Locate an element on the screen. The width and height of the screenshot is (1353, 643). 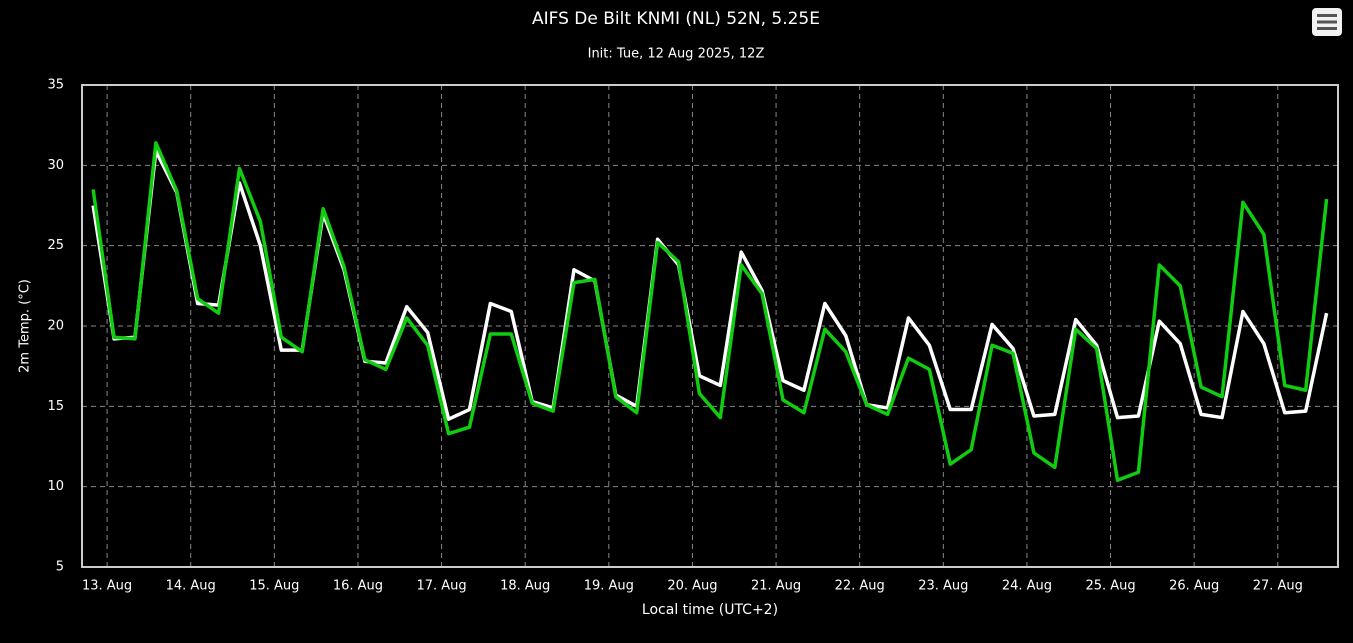
x-tick-label: 17. Aug is located at coordinates (441, 586).